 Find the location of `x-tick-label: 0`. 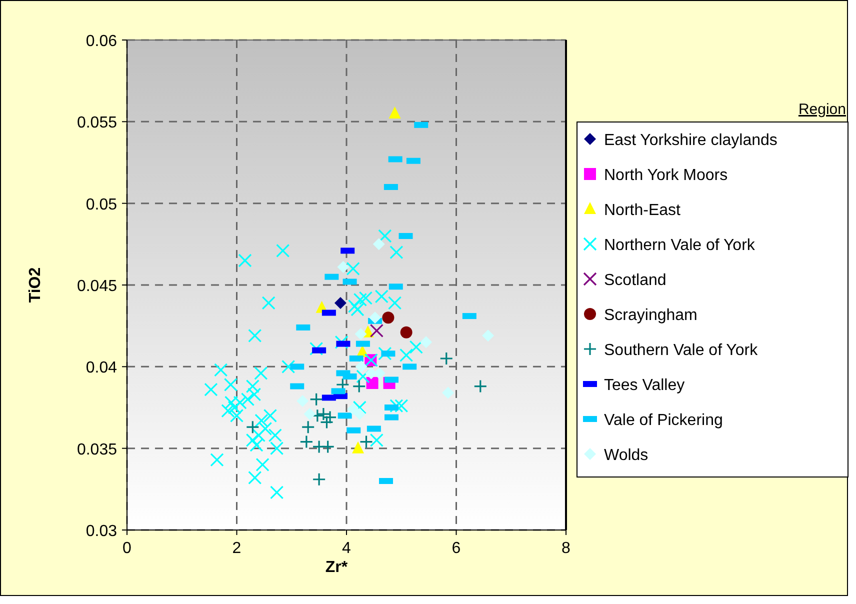

x-tick-label: 0 is located at coordinates (127, 548).